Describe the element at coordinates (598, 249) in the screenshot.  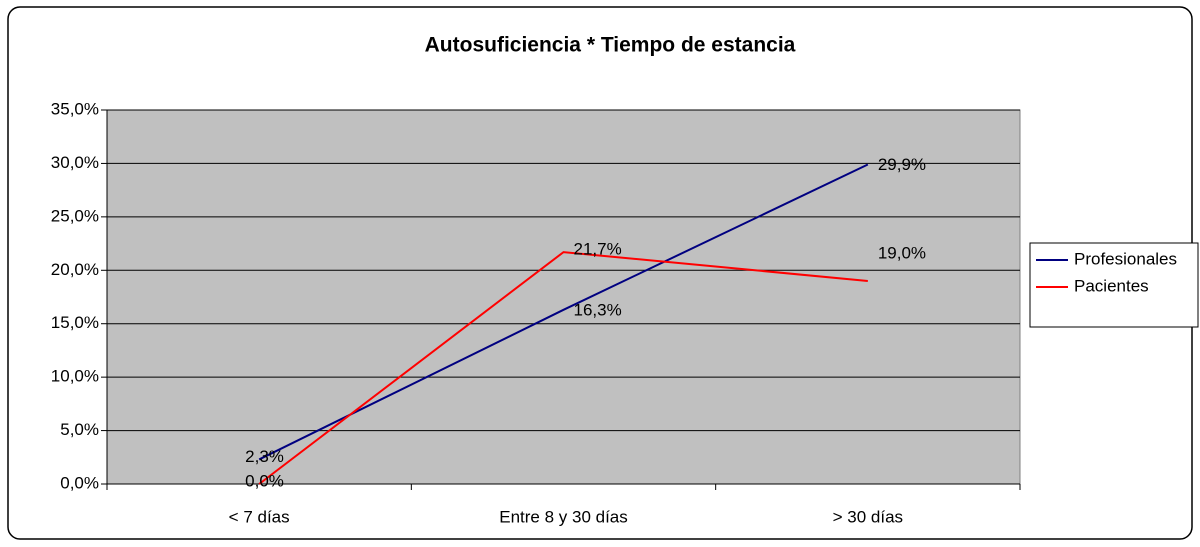
I see `data-label: 21,7%` at that location.